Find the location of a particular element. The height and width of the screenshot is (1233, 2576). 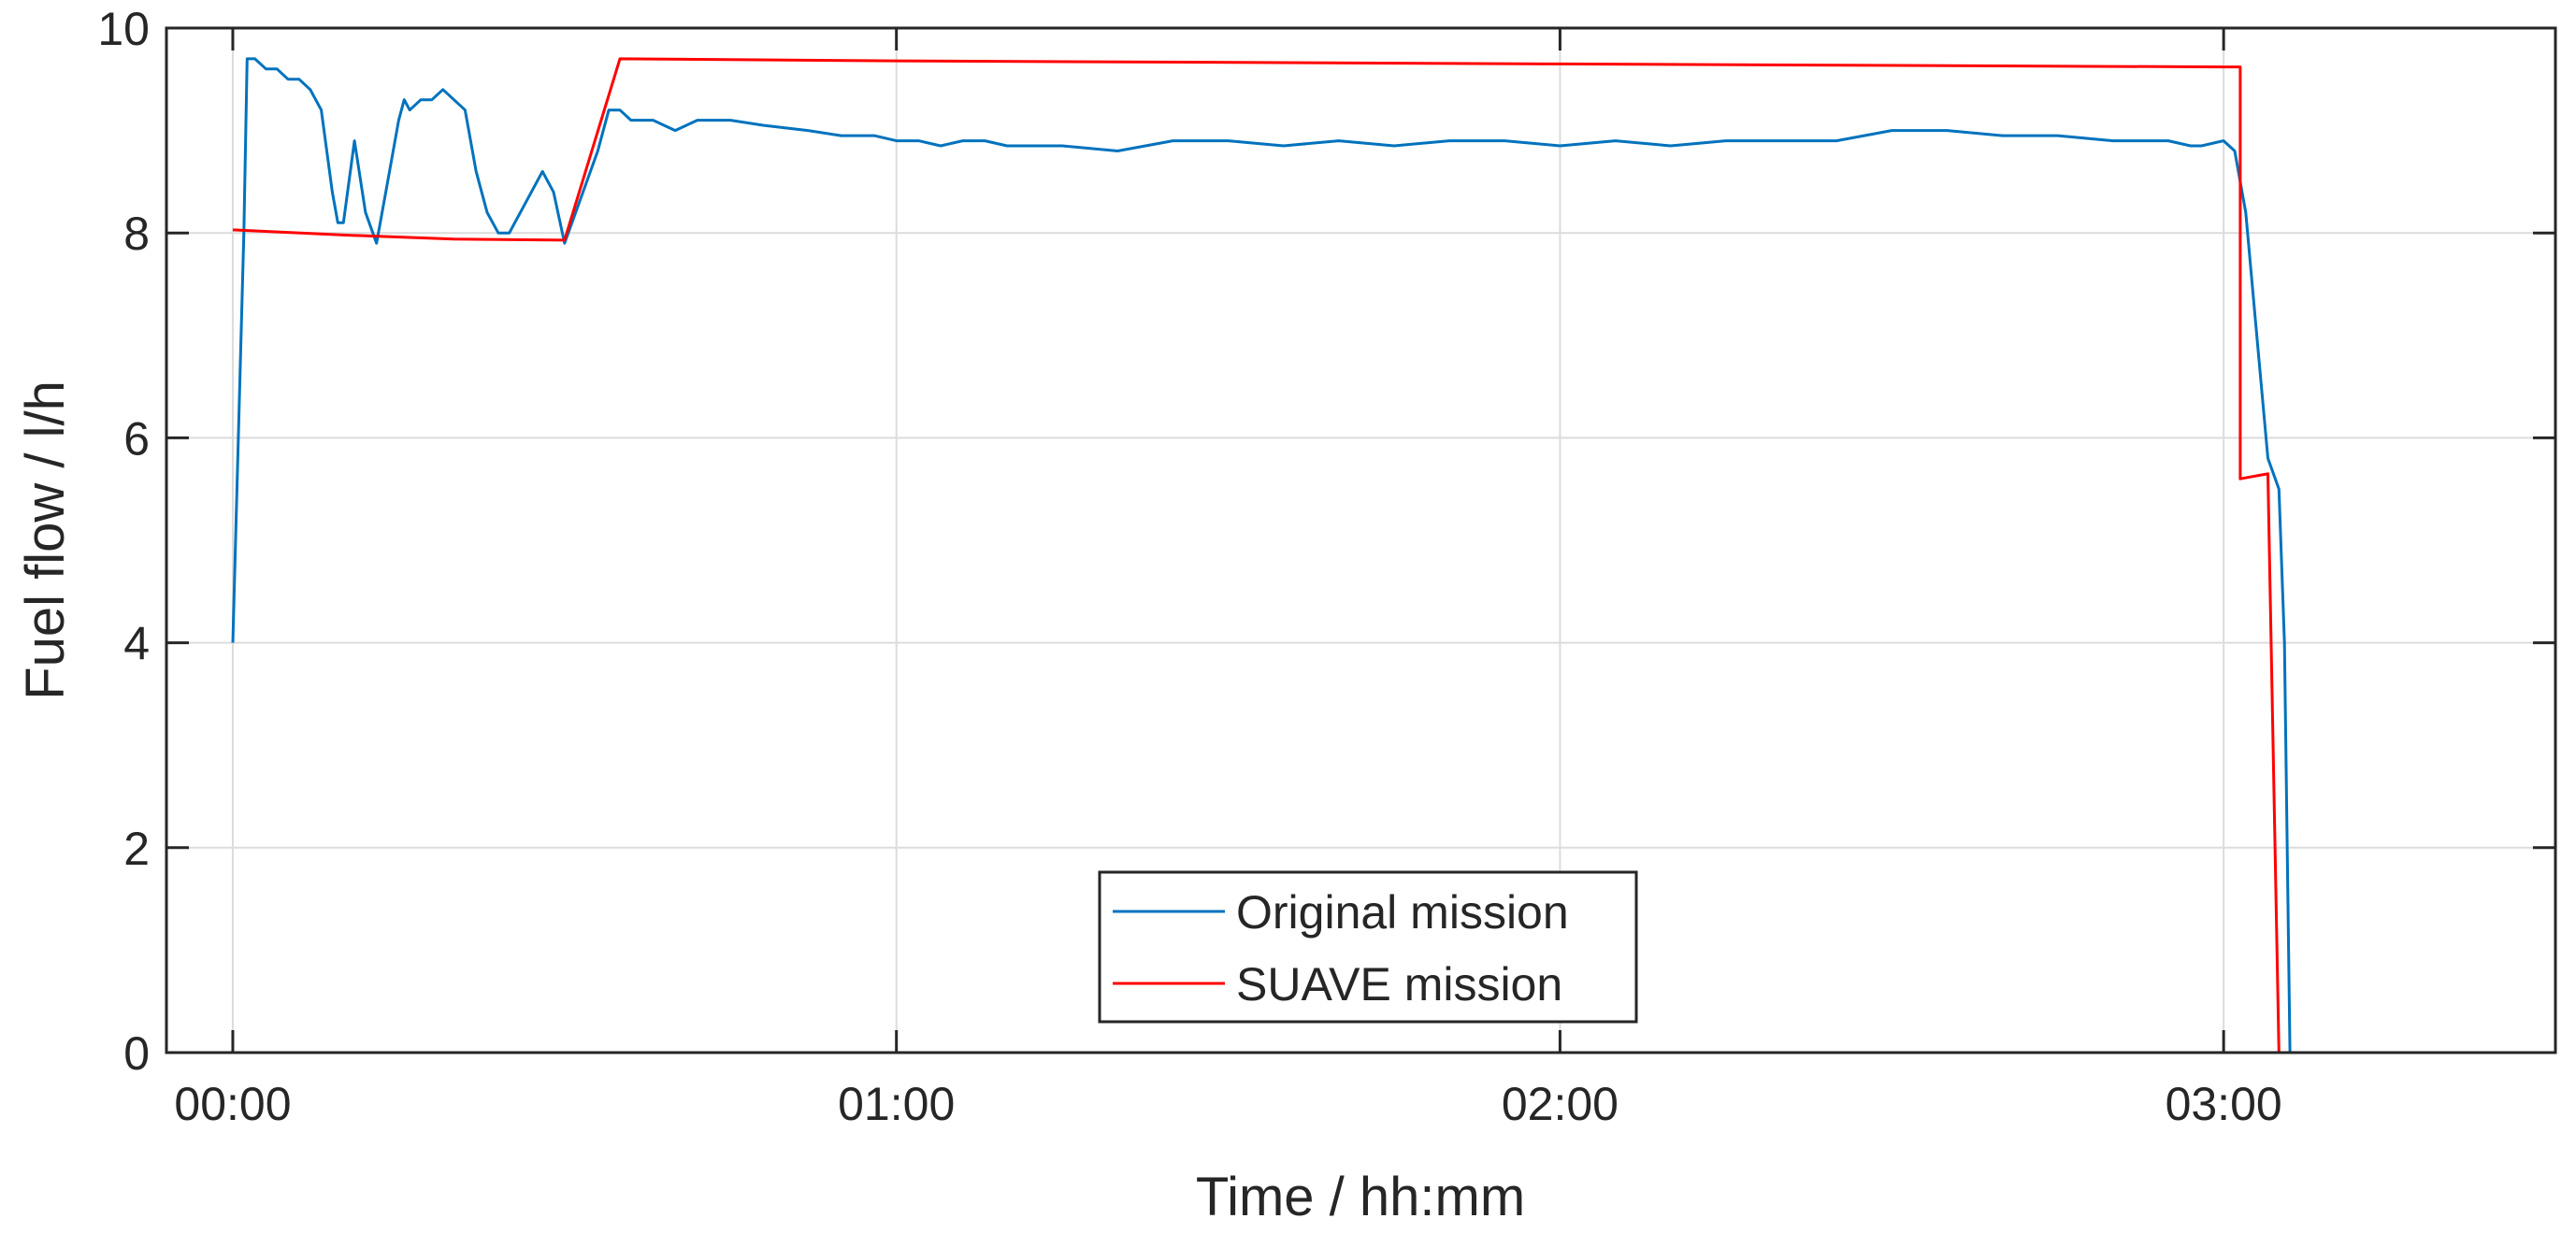

x-tick-label: 03:00 is located at coordinates (2224, 1104).